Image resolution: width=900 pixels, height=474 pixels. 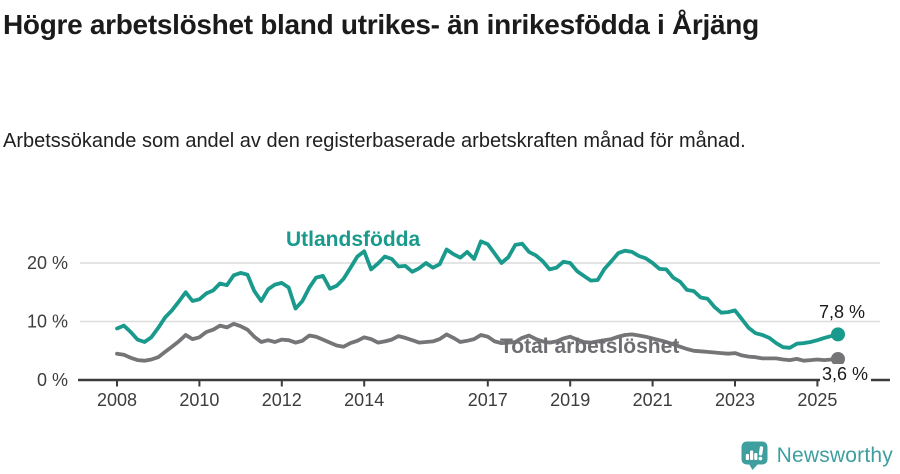 What do you see at coordinates (570, 400) in the screenshot?
I see `x-tick-label: 2019` at bounding box center [570, 400].